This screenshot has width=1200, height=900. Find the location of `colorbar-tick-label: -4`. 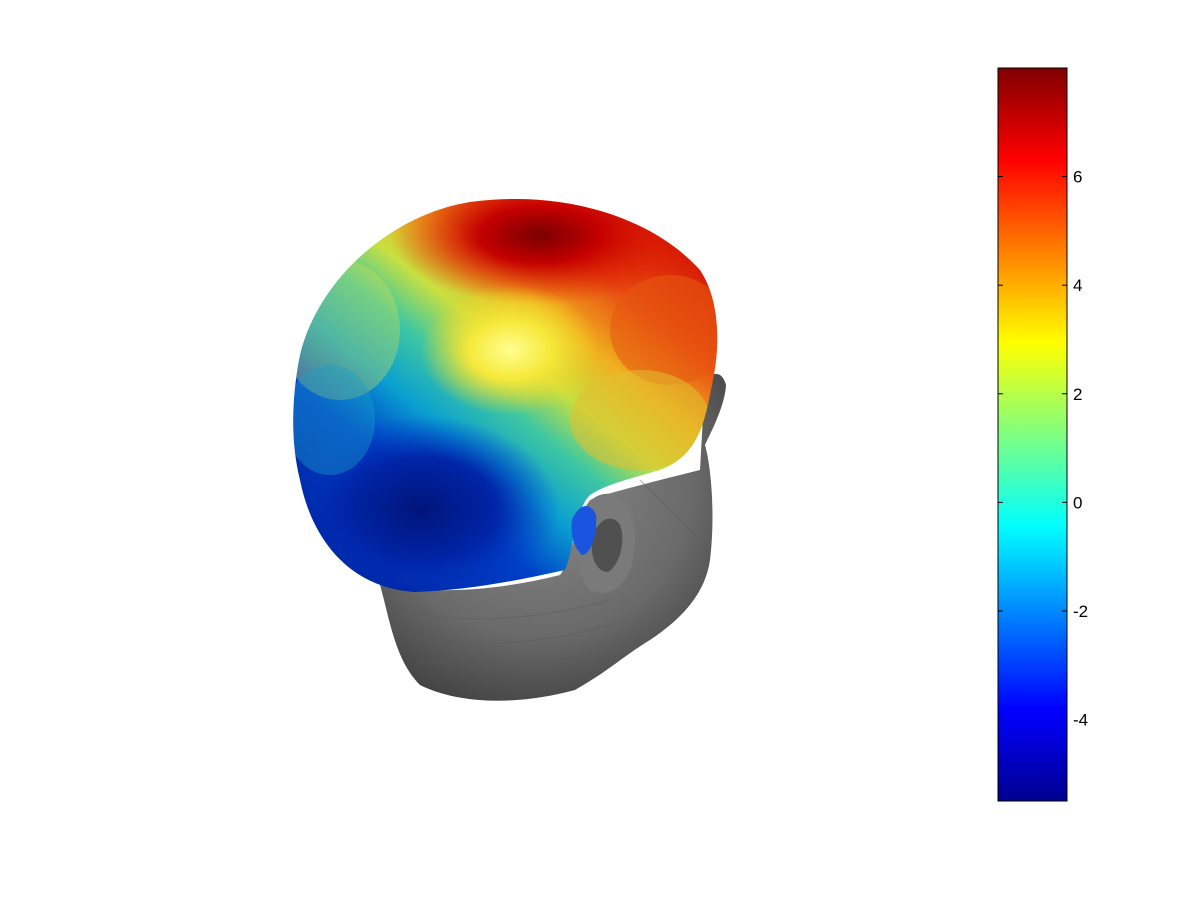

colorbar-tick-label: -4 is located at coordinates (1080, 720).